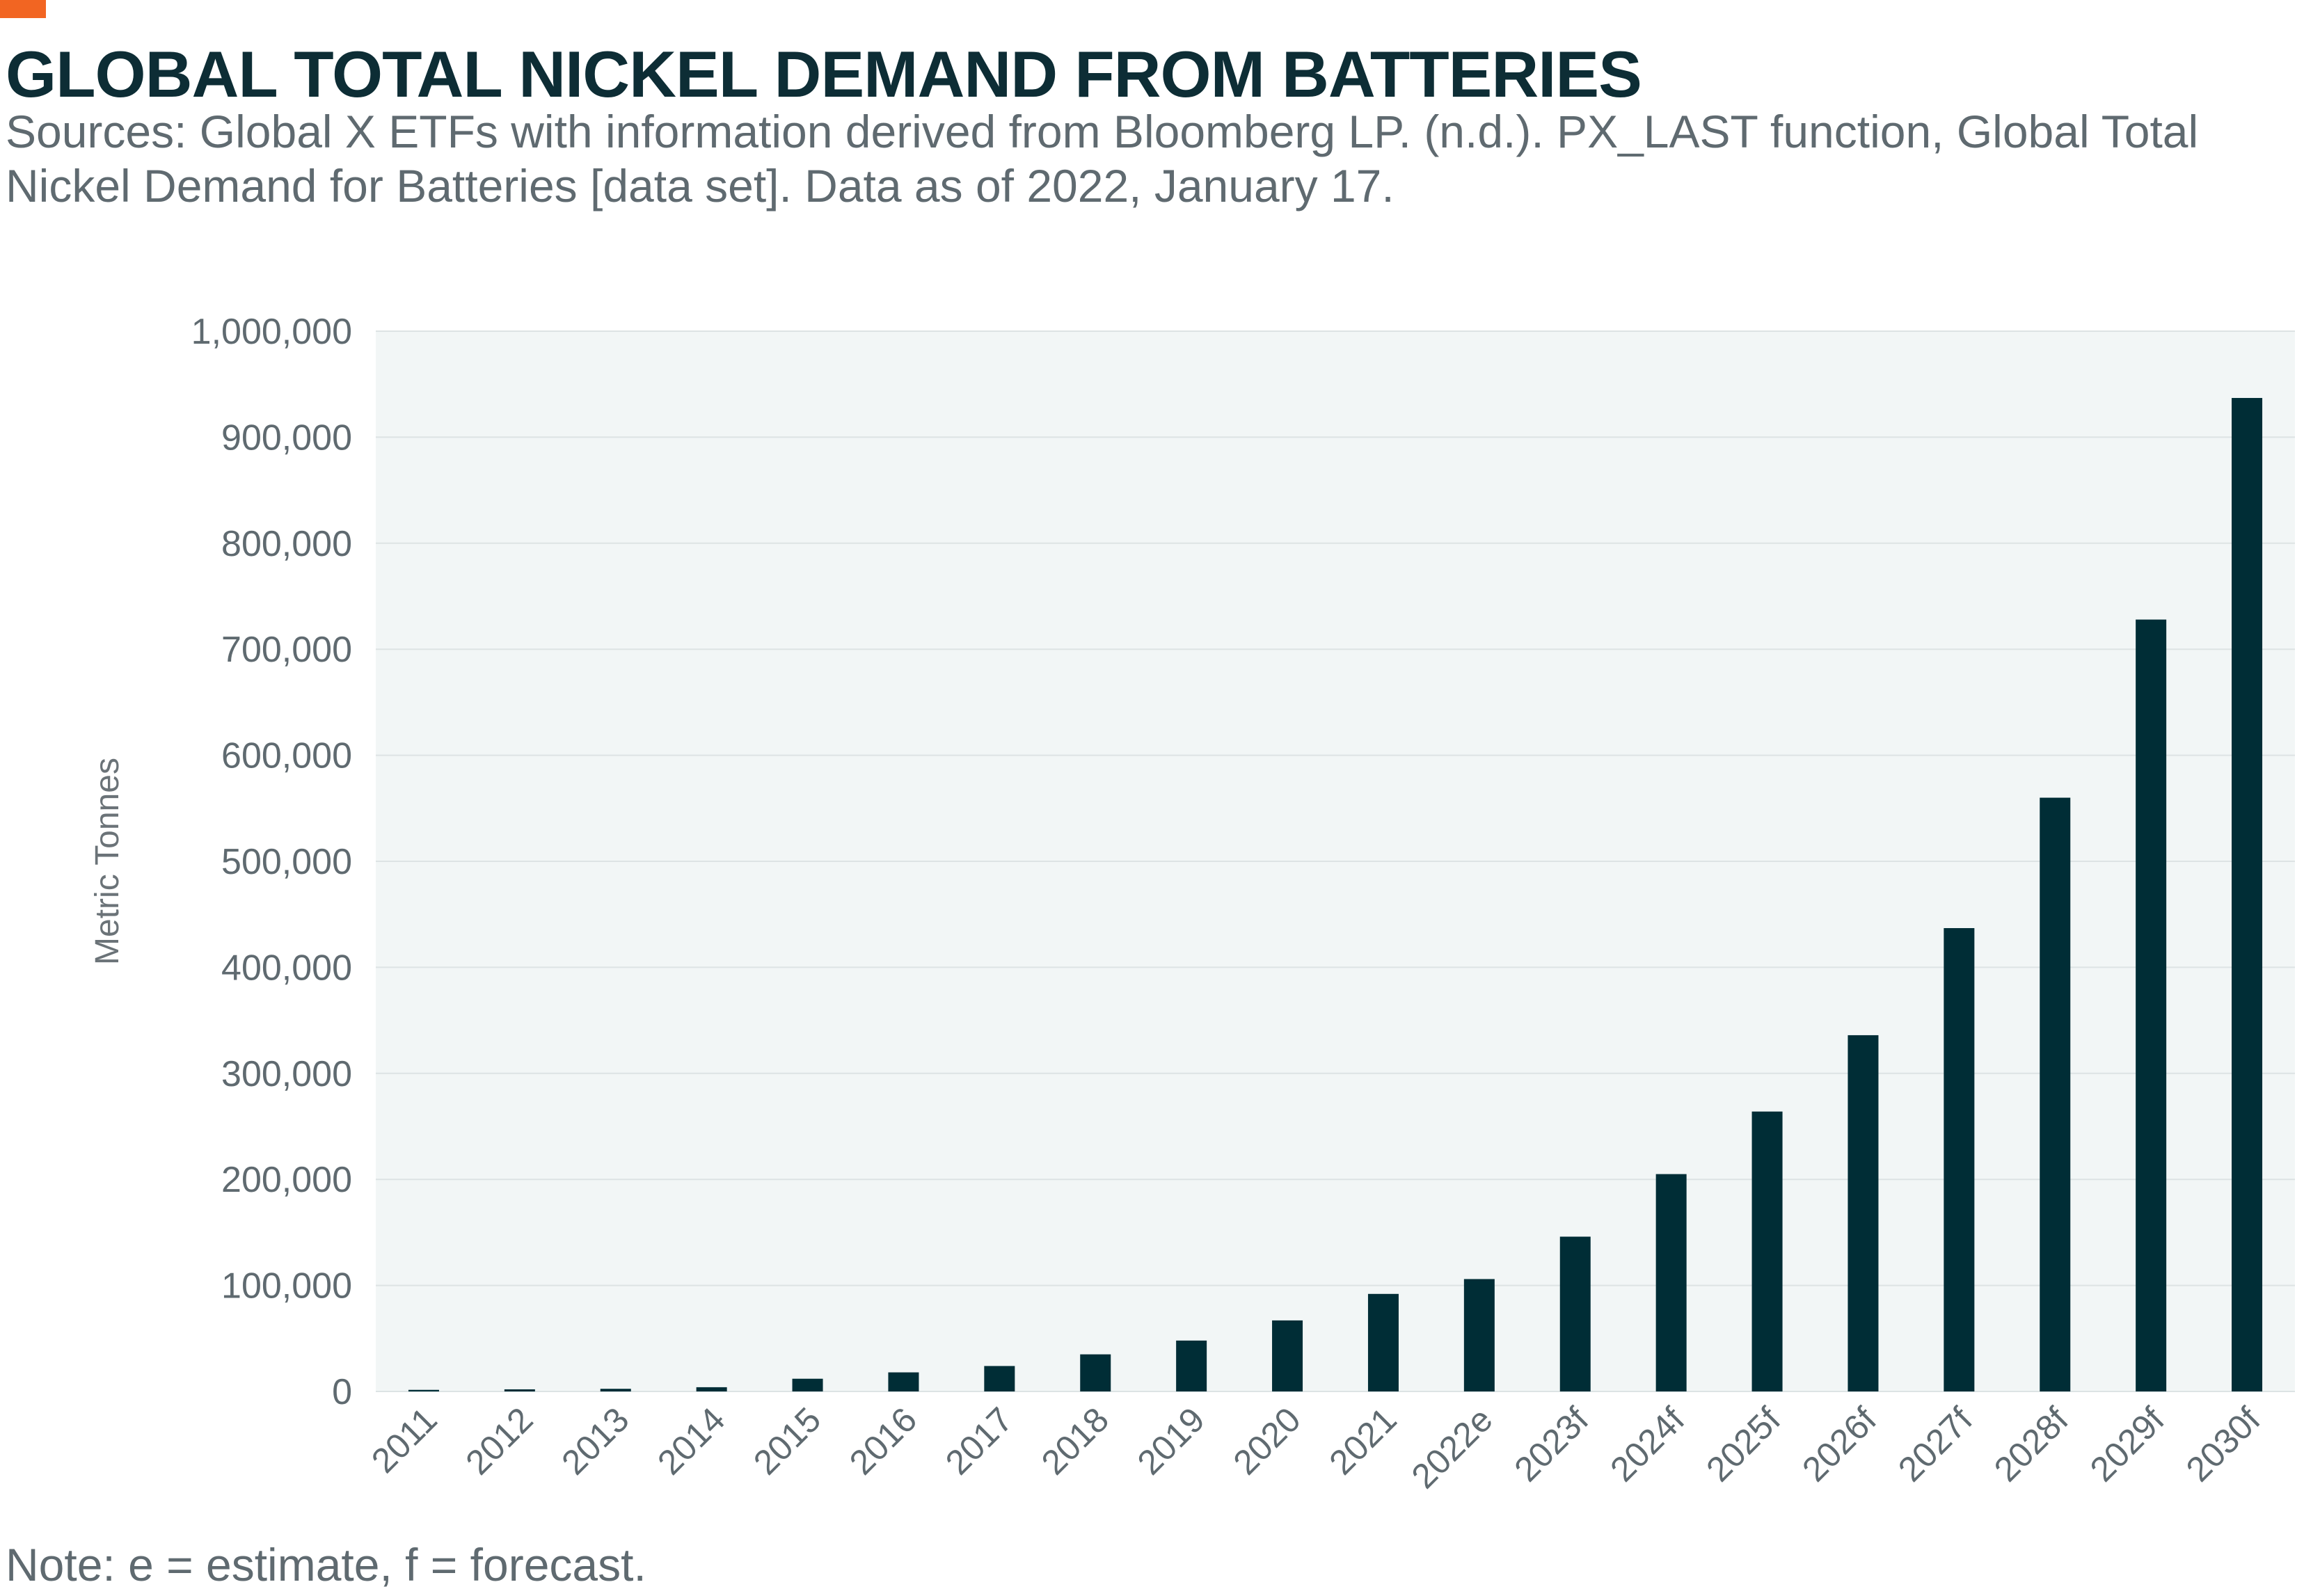  What do you see at coordinates (519, 1390) in the screenshot?
I see `bar-2012` at bounding box center [519, 1390].